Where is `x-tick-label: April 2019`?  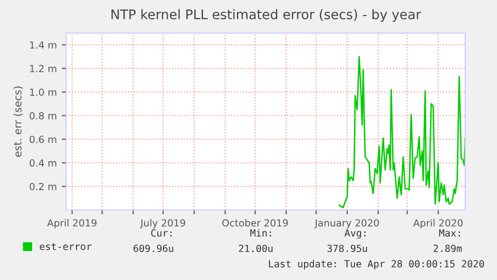 x-tick-label: April 2019 is located at coordinates (71, 223).